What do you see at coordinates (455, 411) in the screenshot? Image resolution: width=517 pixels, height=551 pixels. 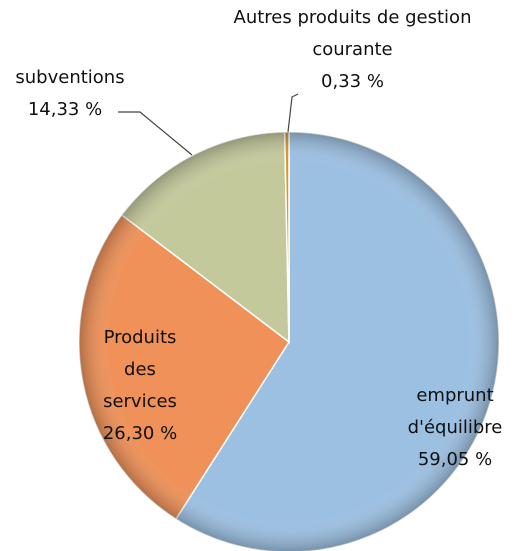 I see `label-name: emprunt d'équilibre` at bounding box center [455, 411].